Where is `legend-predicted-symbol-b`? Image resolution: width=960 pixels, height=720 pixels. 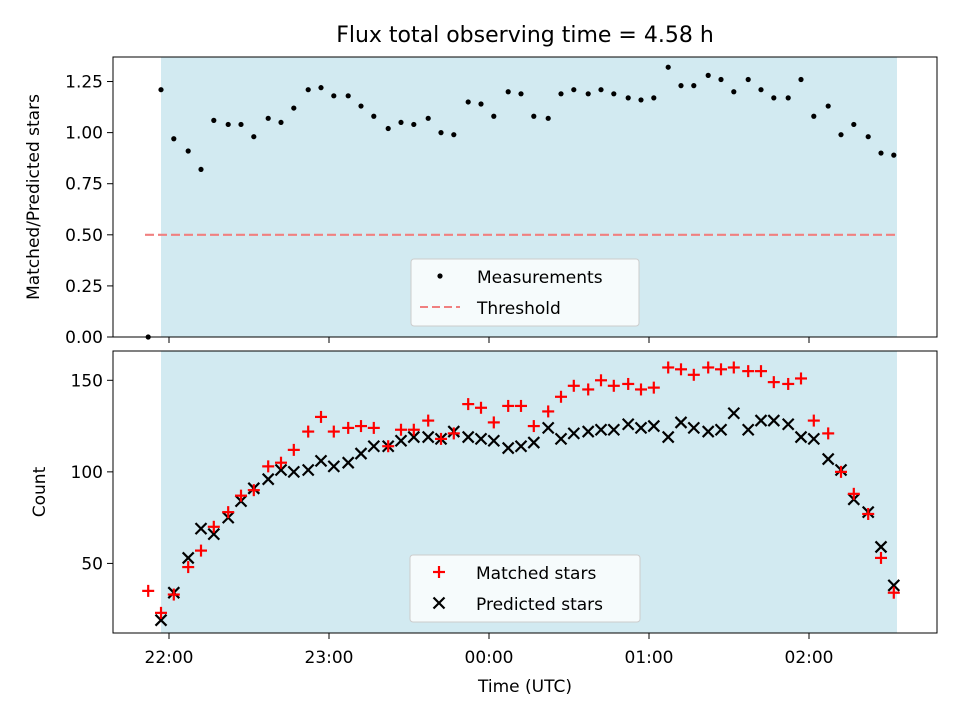
legend-predicted-symbol-b is located at coordinates (439, 603).